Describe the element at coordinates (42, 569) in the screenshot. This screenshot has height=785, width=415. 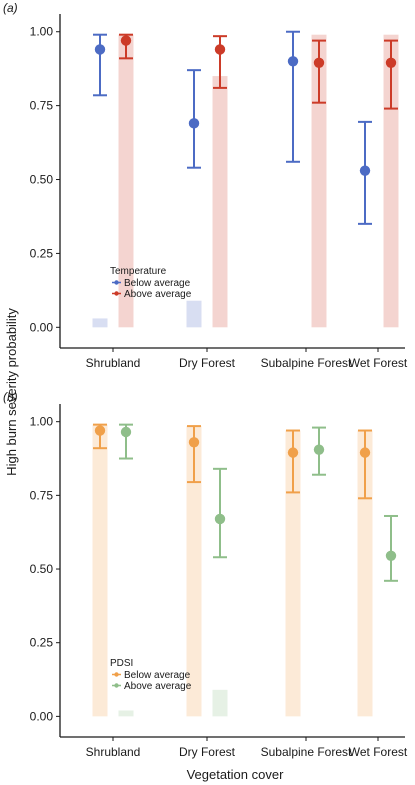
I see `panel-b-ytick-label: 0.50` at that location.